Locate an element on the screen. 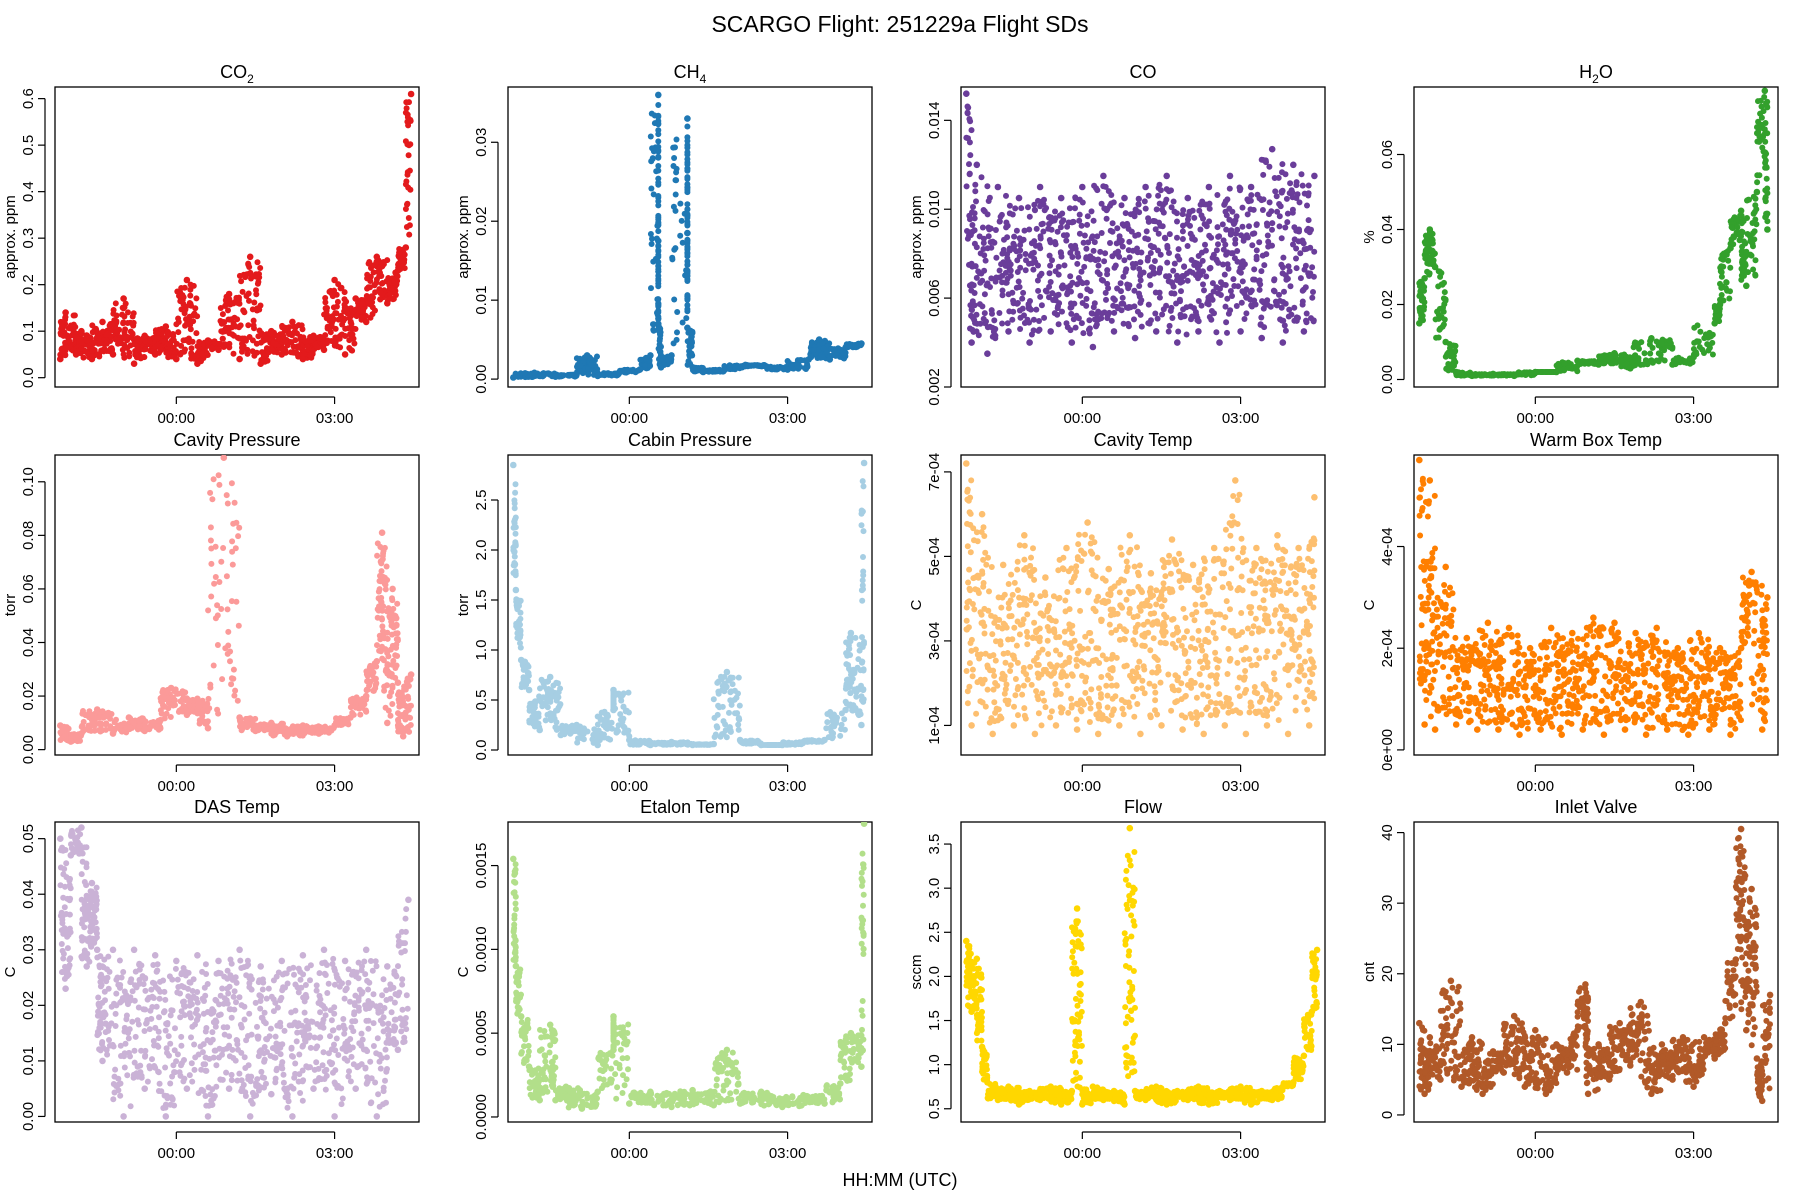 This screenshot has height=1200, width=1800. y-tick-label: 0.02 is located at coordinates (28, 695).